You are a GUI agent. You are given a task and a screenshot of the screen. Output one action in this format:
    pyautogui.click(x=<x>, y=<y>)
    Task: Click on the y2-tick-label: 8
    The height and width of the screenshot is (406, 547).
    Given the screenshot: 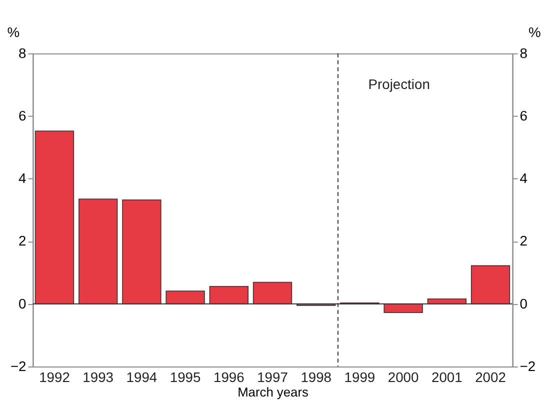 What is the action you would take?
    pyautogui.click(x=524, y=52)
    